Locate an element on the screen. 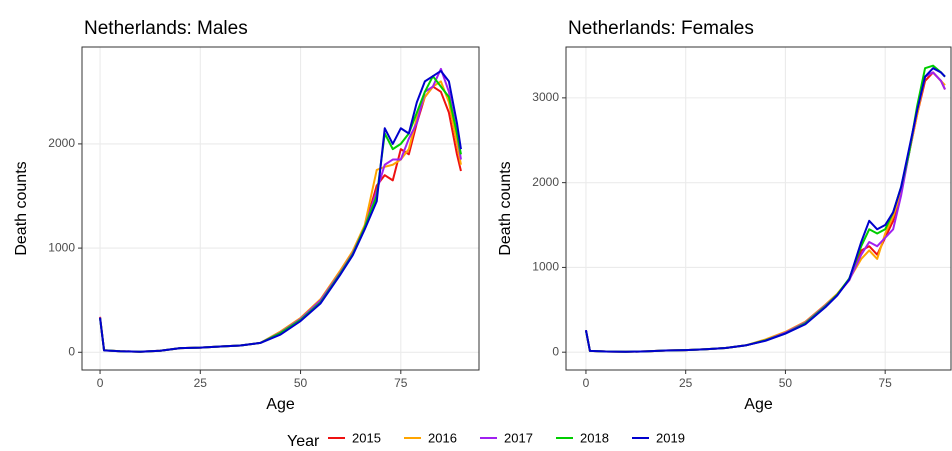 The height and width of the screenshot is (451, 952). legend-label: 2019 is located at coordinates (670, 437).